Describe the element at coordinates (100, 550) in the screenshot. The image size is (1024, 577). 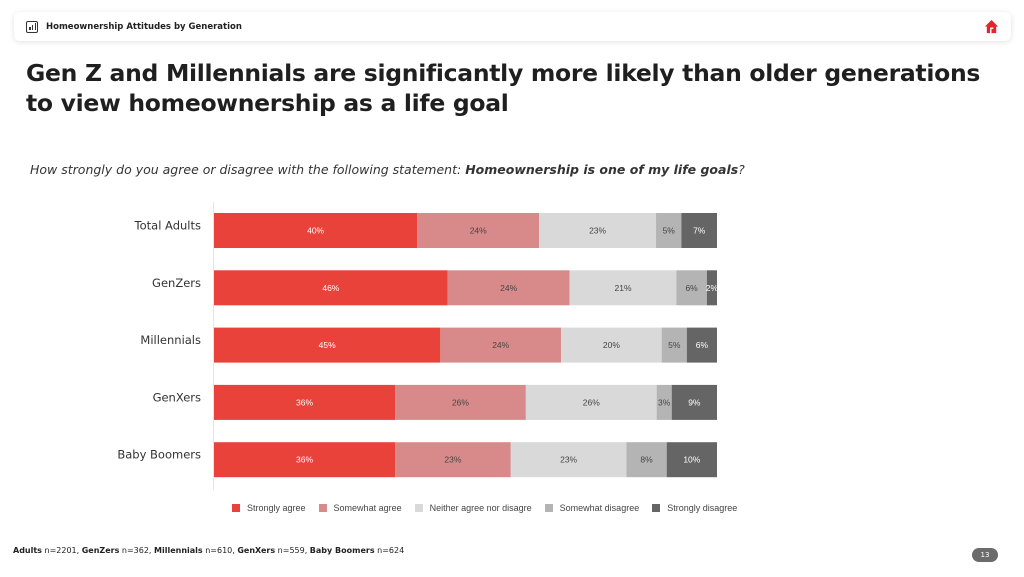
I see `footnote-group: GenZers` at that location.